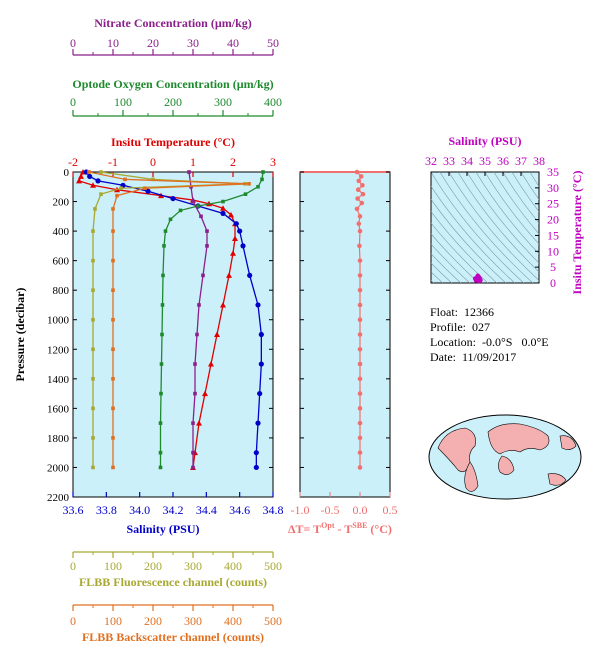 The height and width of the screenshot is (662, 608). What do you see at coordinates (223, 102) in the screenshot?
I see `oxygen-tick-label: 300` at bounding box center [223, 102].